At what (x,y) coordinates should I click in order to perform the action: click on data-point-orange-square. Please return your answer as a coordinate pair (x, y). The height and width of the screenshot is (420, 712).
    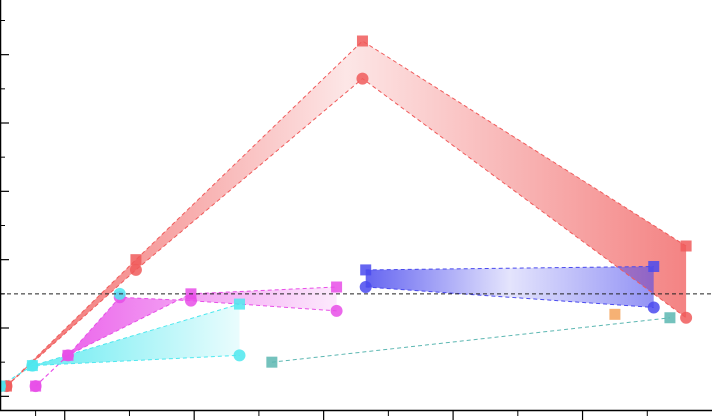
    Looking at the image, I should click on (615, 314).